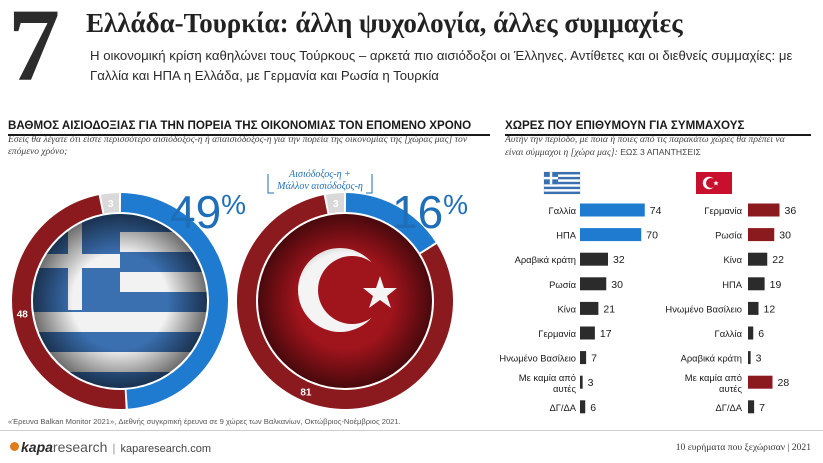 This screenshot has width=823, height=463. I want to click on bar-value-label: 28, so click(784, 383).